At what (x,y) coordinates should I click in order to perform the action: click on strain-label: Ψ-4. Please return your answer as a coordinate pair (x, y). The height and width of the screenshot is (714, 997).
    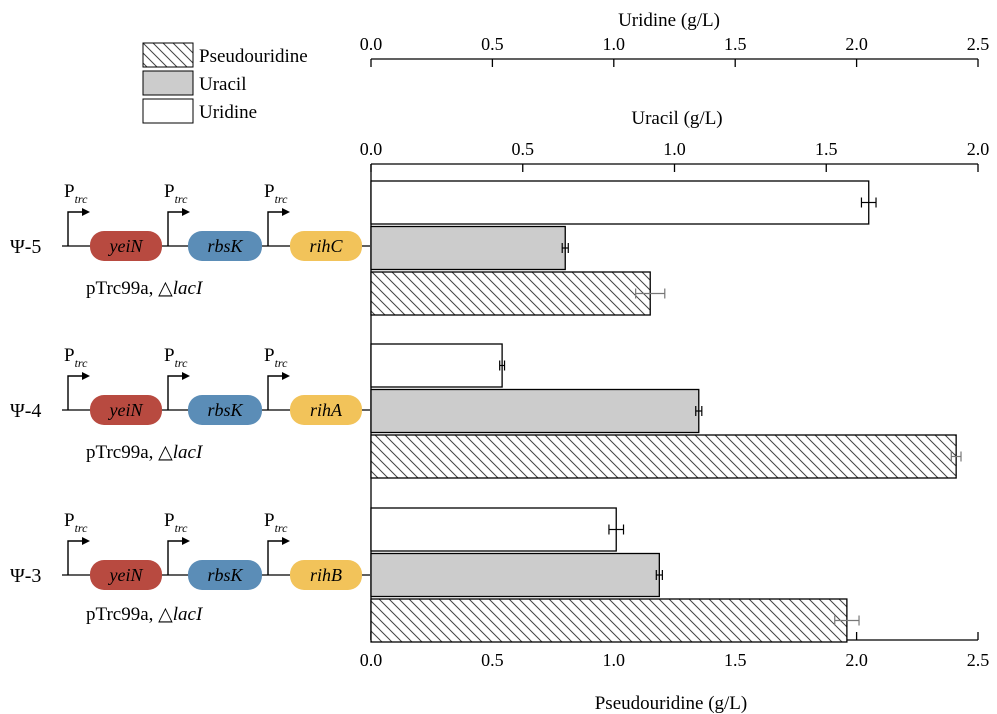
    Looking at the image, I should click on (25, 411).